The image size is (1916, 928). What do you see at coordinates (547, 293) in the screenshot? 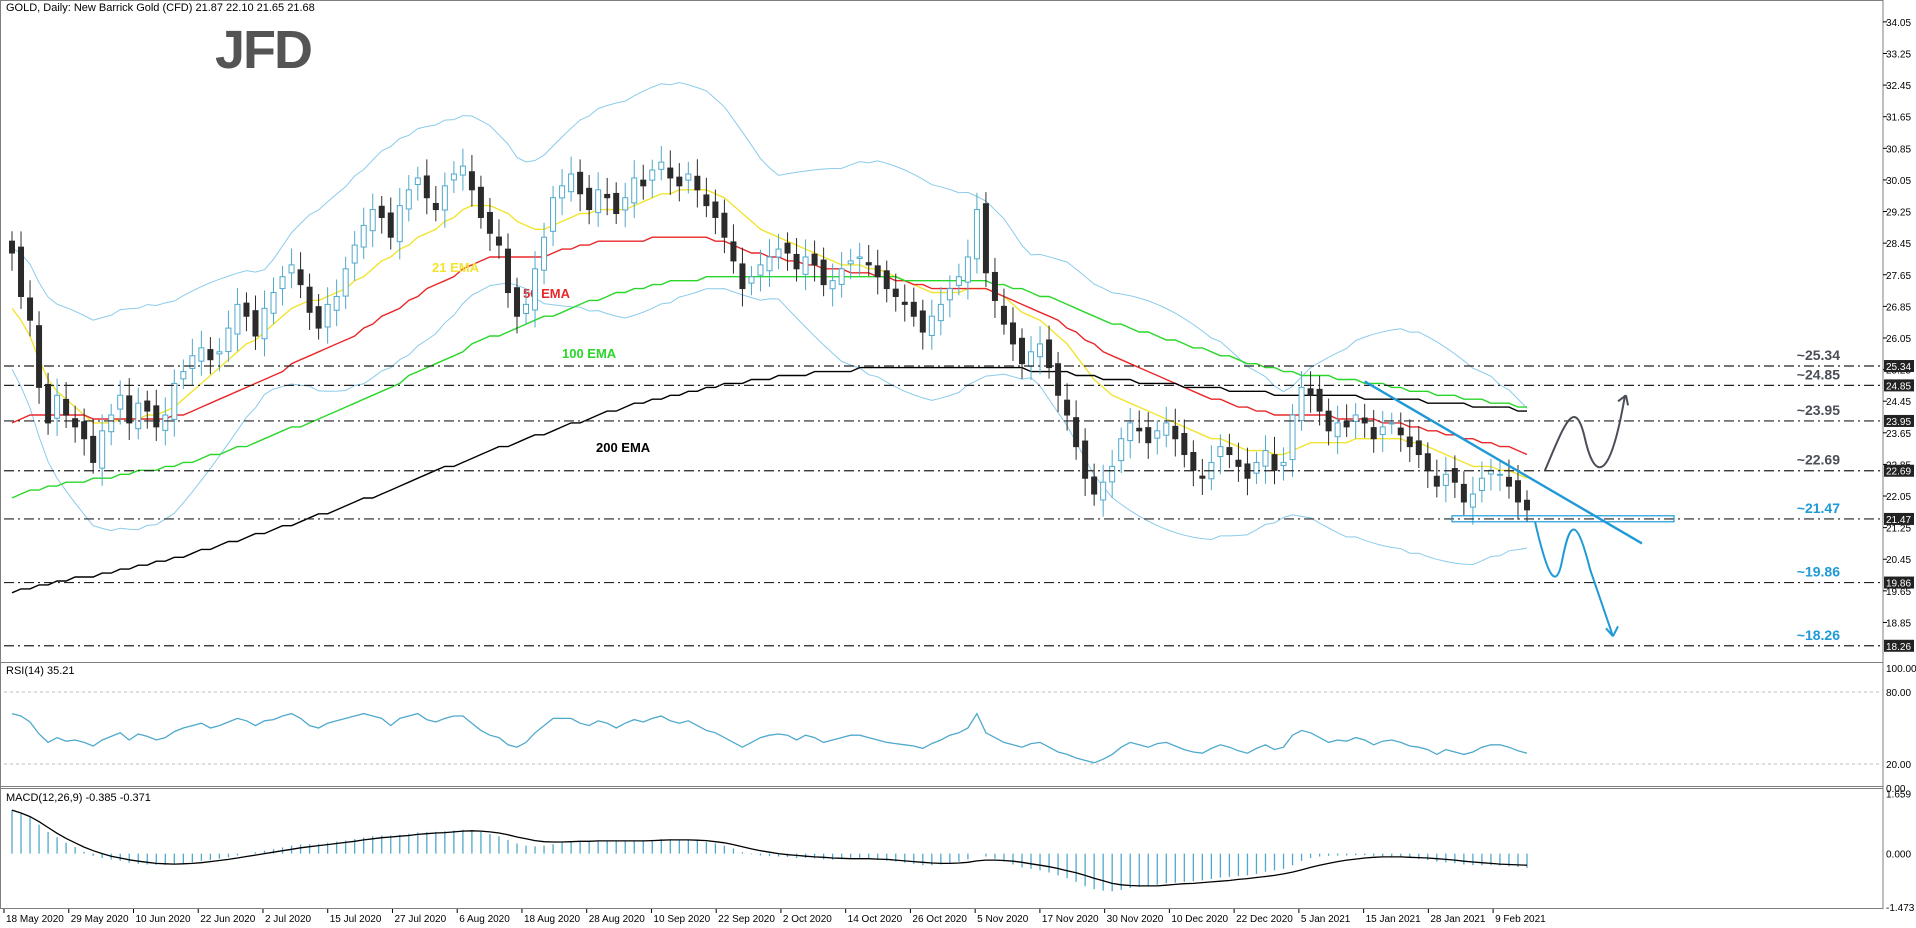
I see `ema-label: 50 EMA` at bounding box center [547, 293].